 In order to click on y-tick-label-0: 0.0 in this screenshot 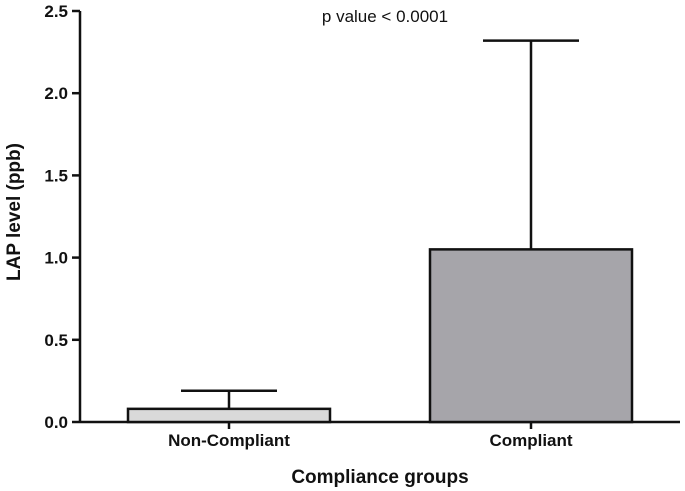, I will do `click(56, 422)`.